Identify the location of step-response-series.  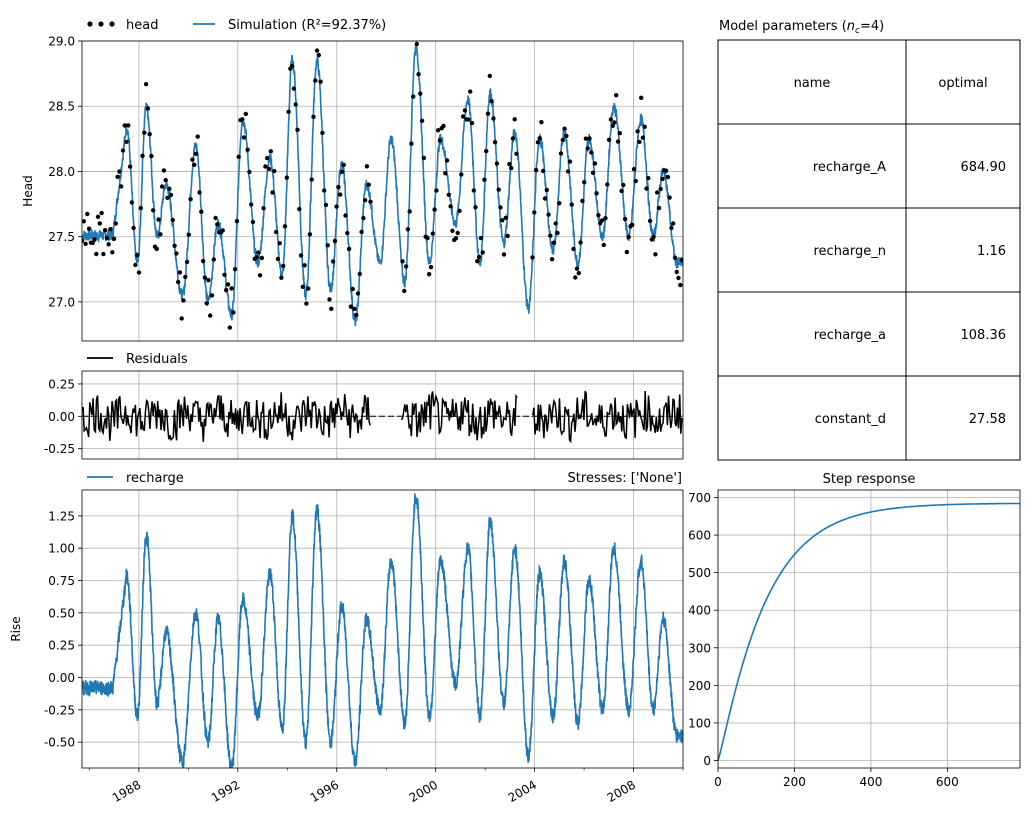
(869, 631).